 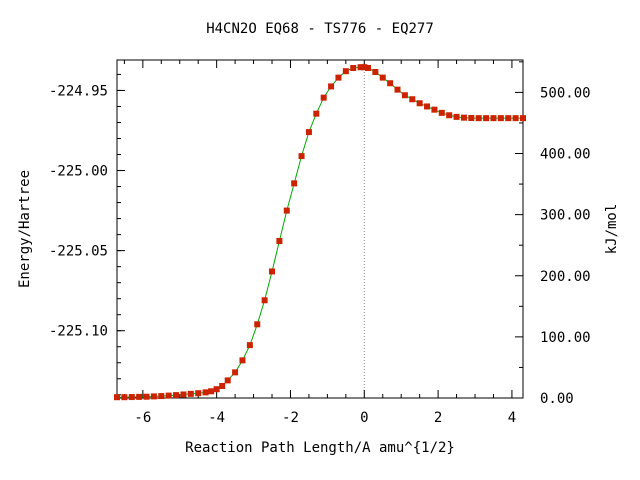 I want to click on y-tick-label: -225.00, so click(x=78, y=172).